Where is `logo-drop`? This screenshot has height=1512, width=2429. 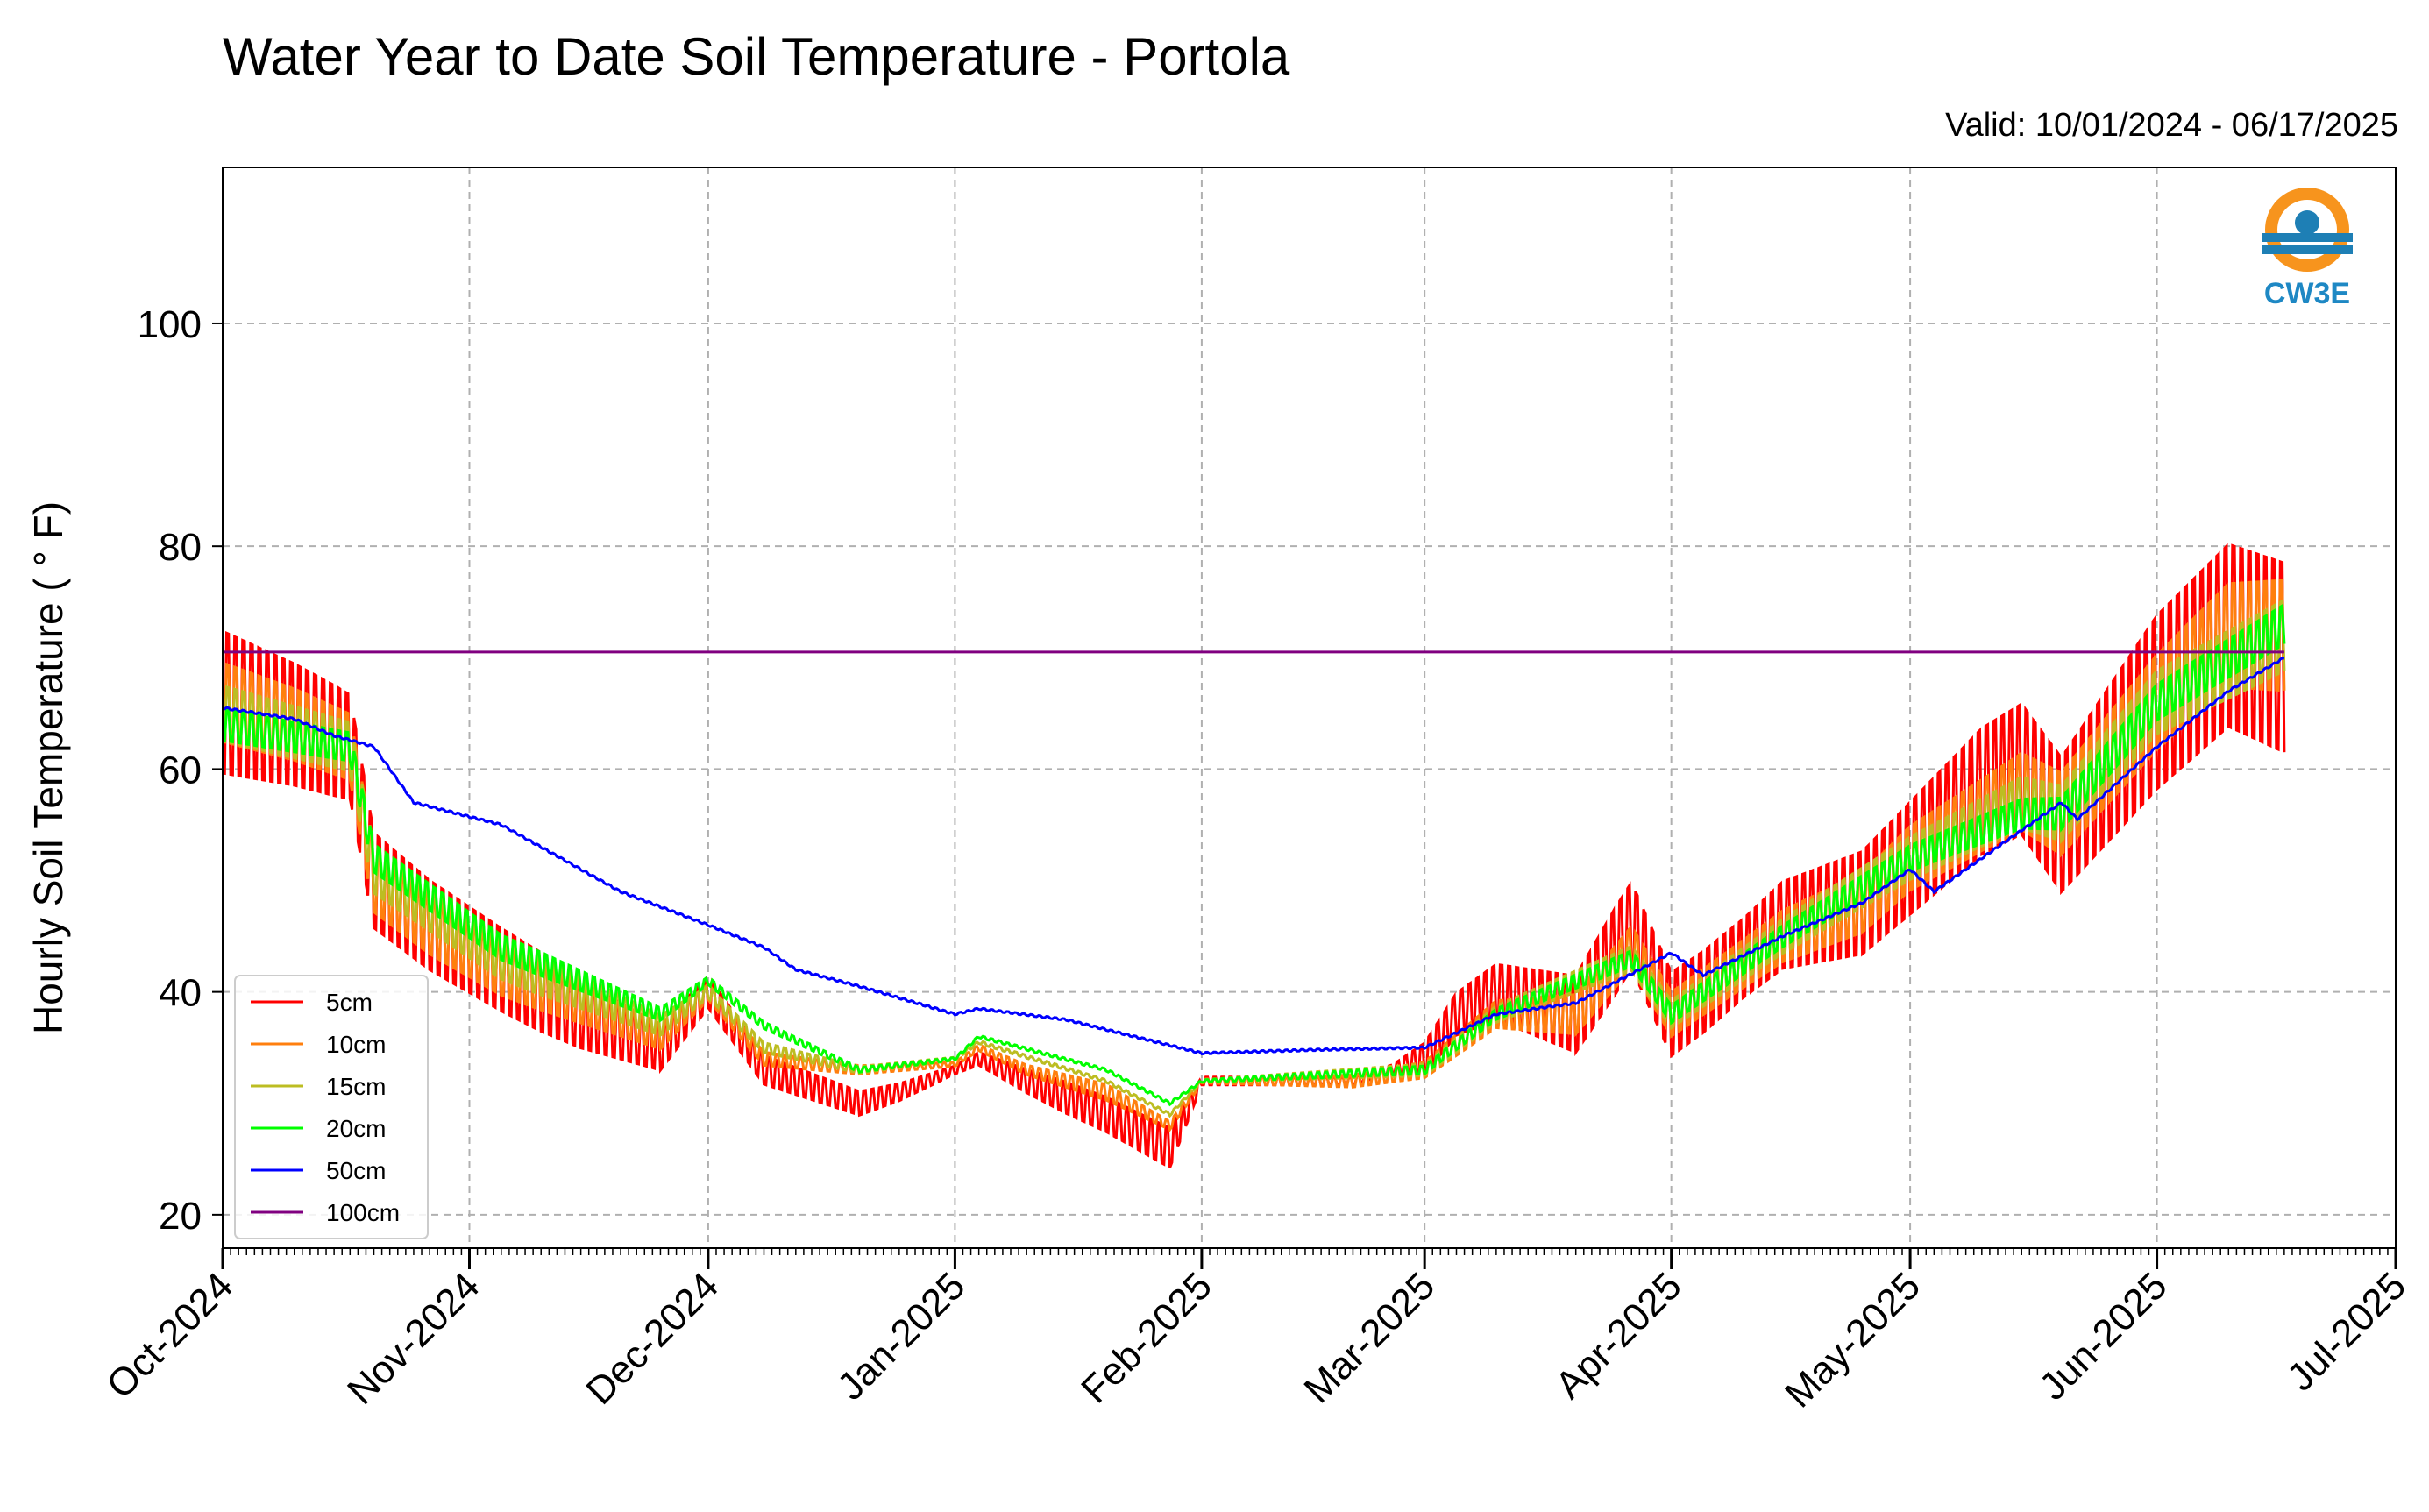
logo-drop is located at coordinates (2307, 222).